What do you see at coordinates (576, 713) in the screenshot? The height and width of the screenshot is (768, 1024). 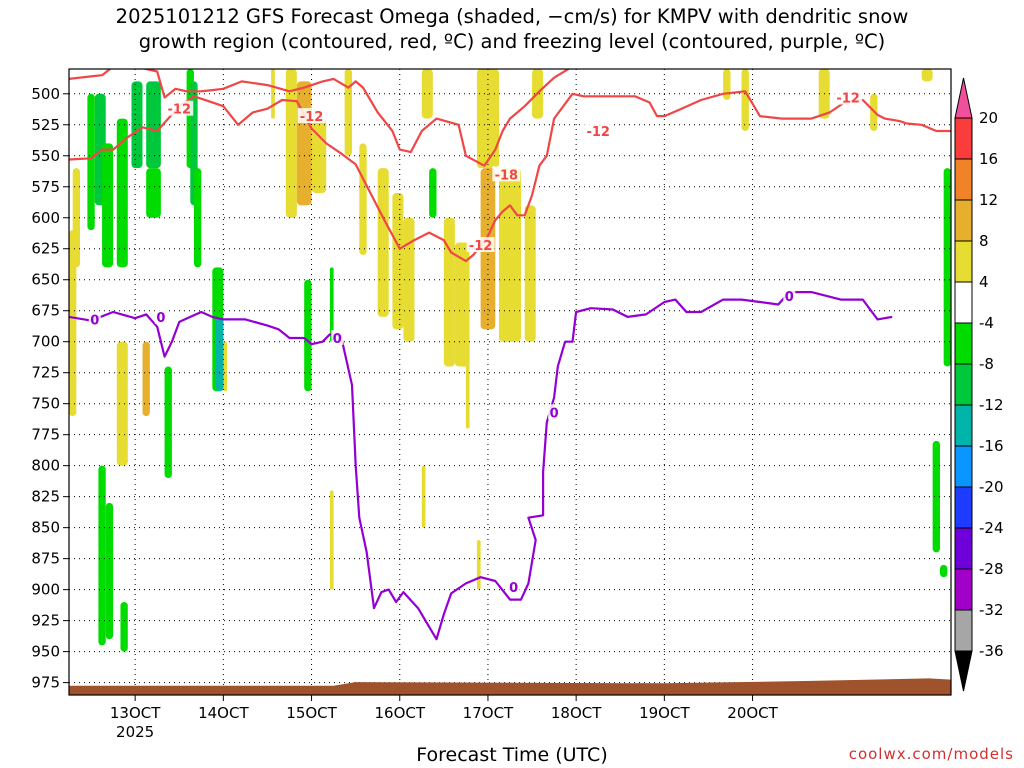 I see `x-tick-label: 18OCT` at bounding box center [576, 713].